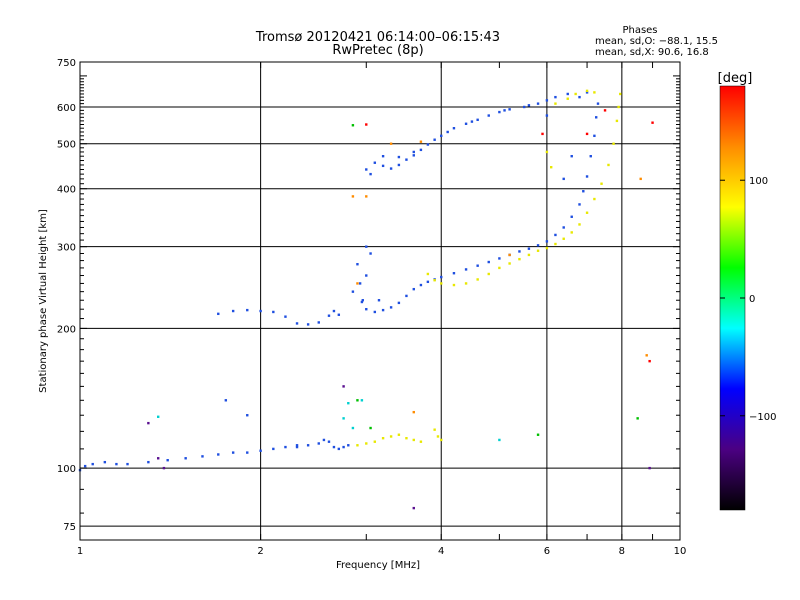 The image size is (800, 600). I want to click on x-tick-label: 6, so click(547, 551).